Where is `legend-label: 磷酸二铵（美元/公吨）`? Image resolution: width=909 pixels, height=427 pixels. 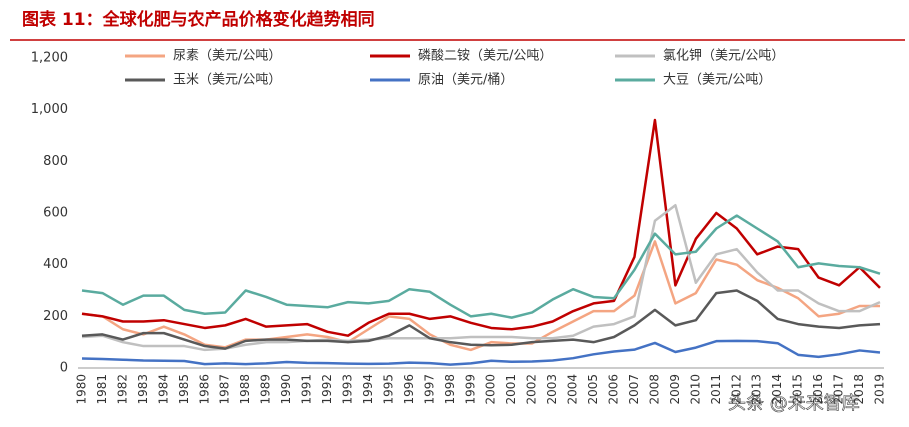 legend-label: 磷酸二铵（美元/公吨） is located at coordinates (485, 56).